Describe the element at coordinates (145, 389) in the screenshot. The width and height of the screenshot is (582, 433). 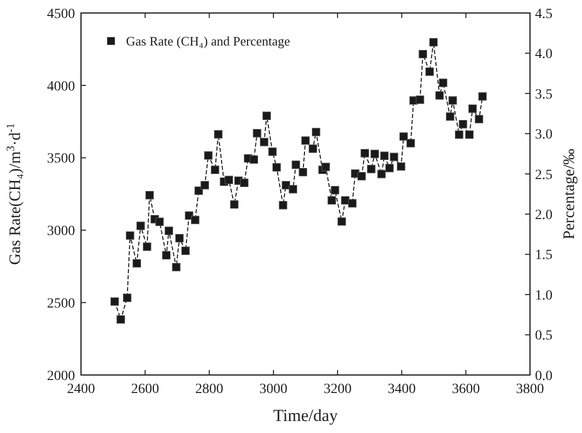
I see `x-tick-label: 2600` at that location.